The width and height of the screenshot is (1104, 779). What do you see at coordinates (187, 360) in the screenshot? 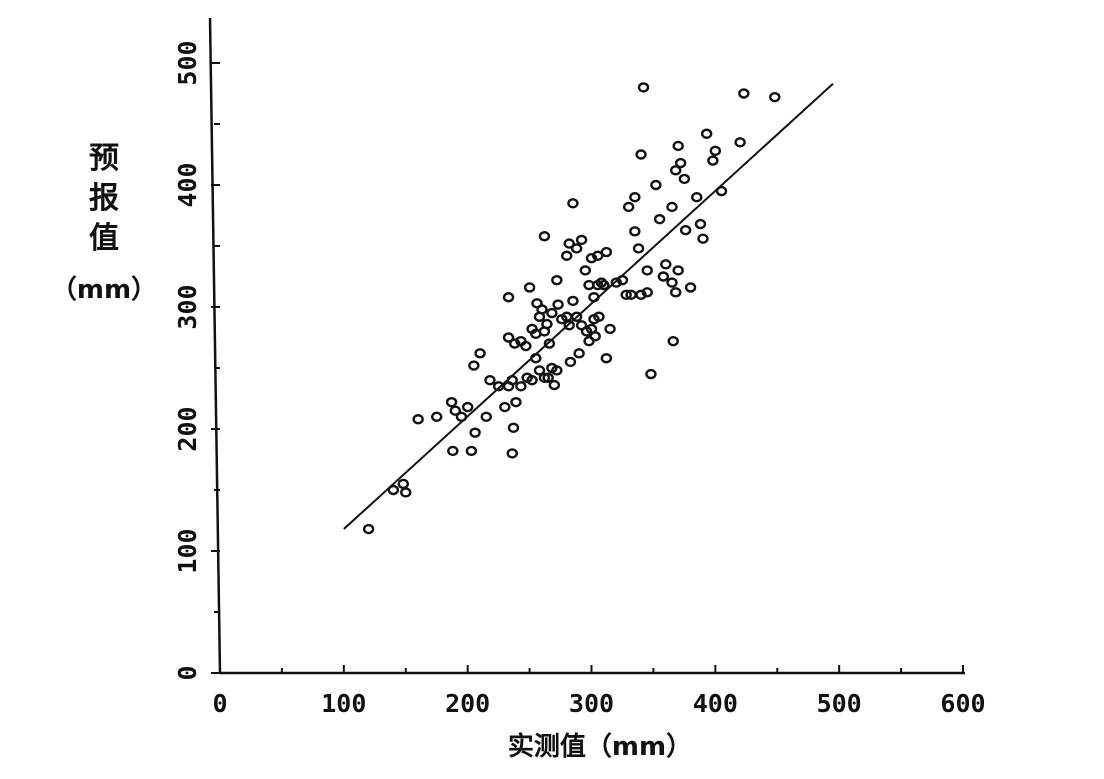
I see `y-tick-labels: 0 100 200 300 400 500` at bounding box center [187, 360].